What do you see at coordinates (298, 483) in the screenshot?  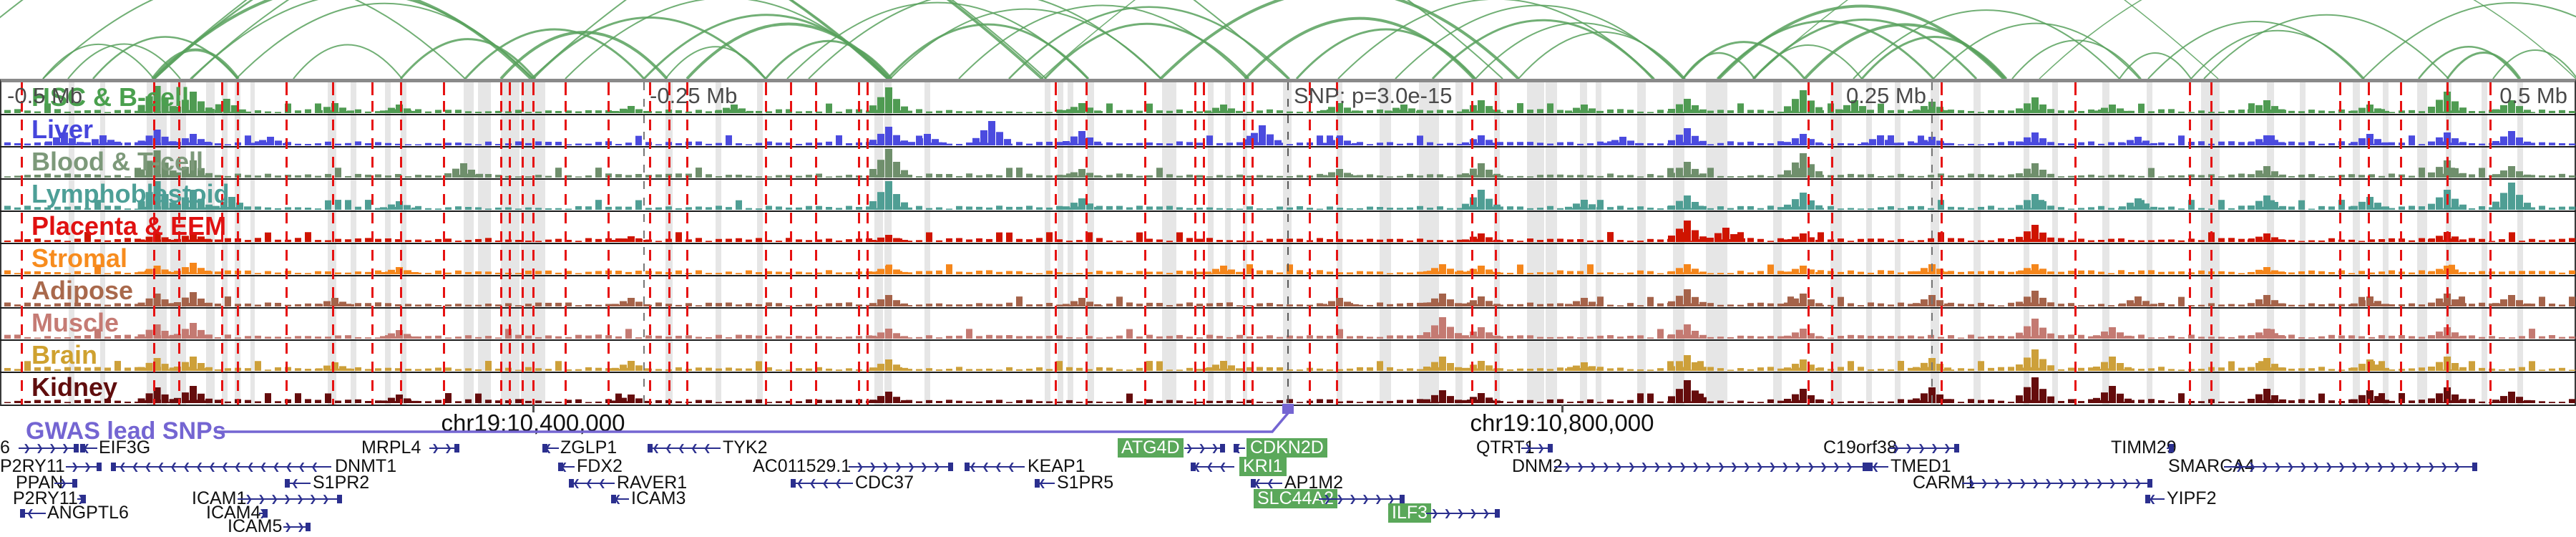 I see `gene-model: ❮` at bounding box center [298, 483].